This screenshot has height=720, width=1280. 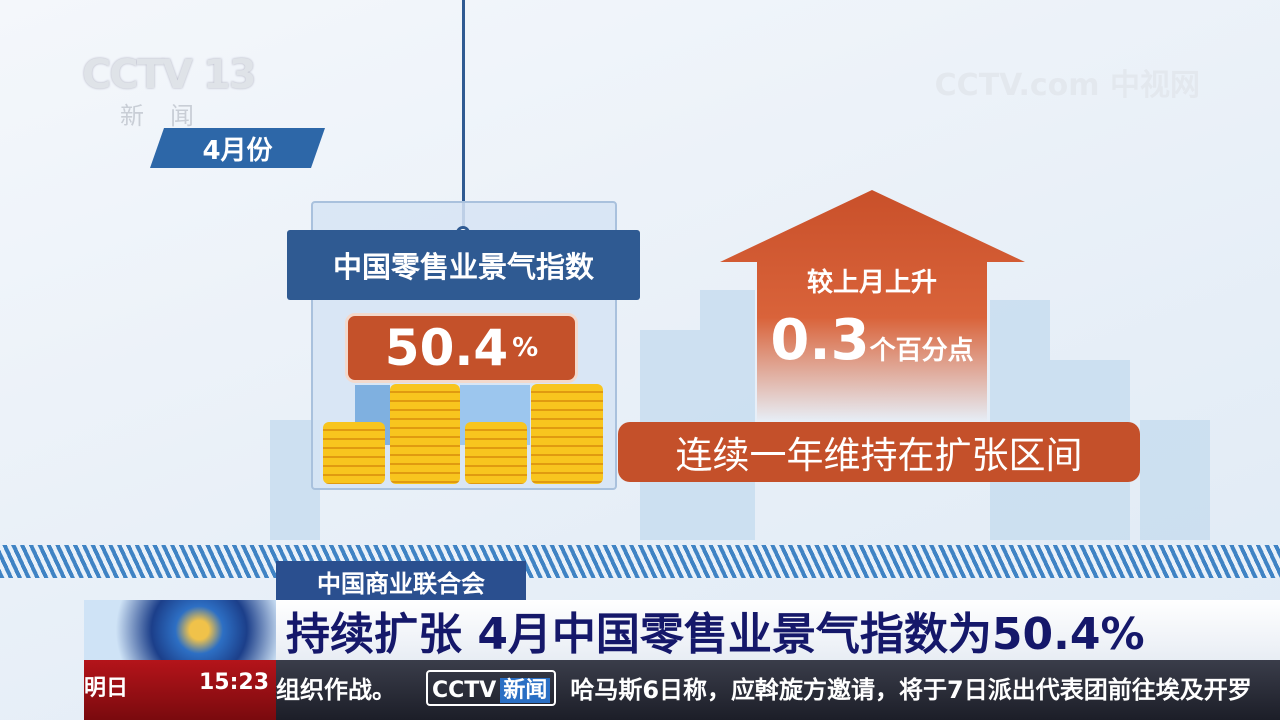 What do you see at coordinates (879, 452) in the screenshot?
I see `trend-note: 连续一年维持在扩张区间` at bounding box center [879, 452].